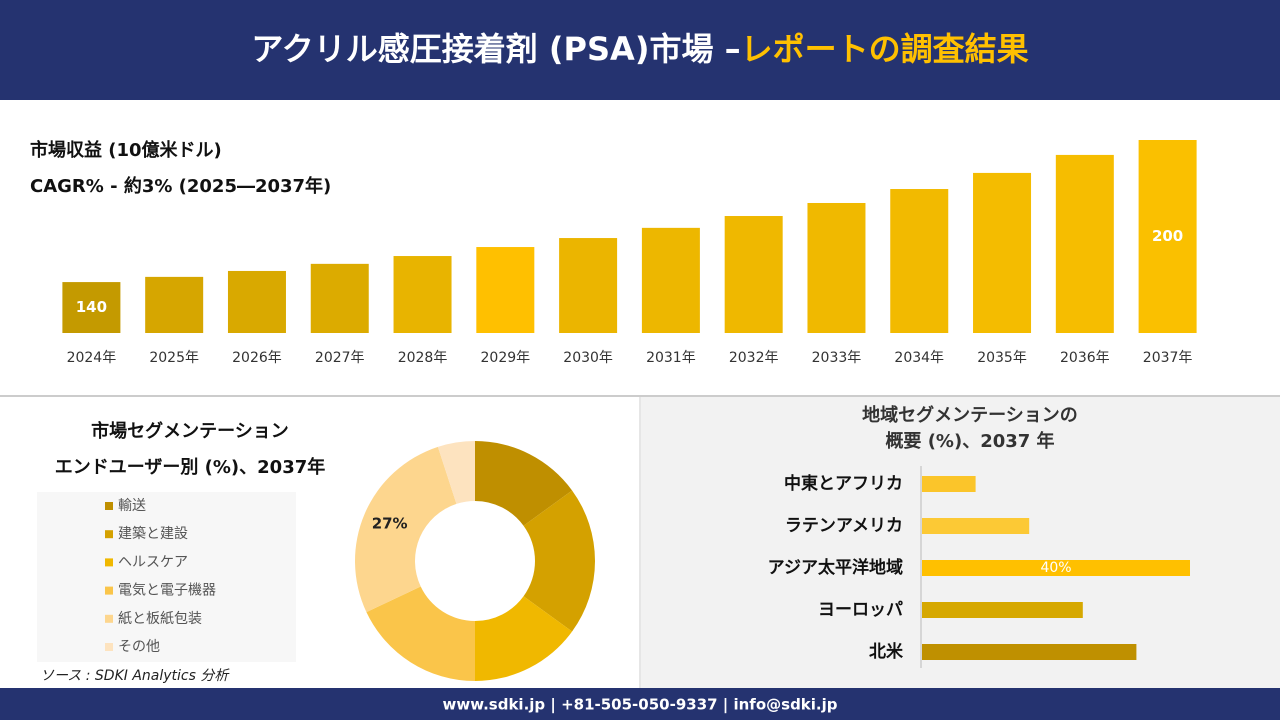 This screenshot has width=1280, height=724. Describe the element at coordinates (132, 506) in the screenshot. I see `legend-label: 輸送` at that location.